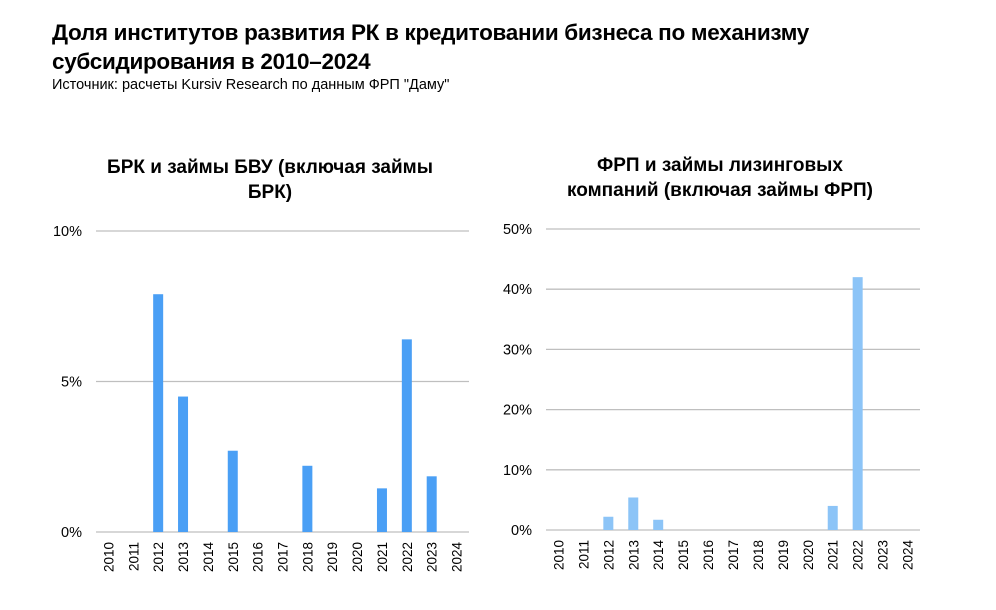 Image resolution: width=996 pixels, height=610 pixels. What do you see at coordinates (233, 557) in the screenshot?
I see `left-chart-x-tick-label: 2015` at bounding box center [233, 557].